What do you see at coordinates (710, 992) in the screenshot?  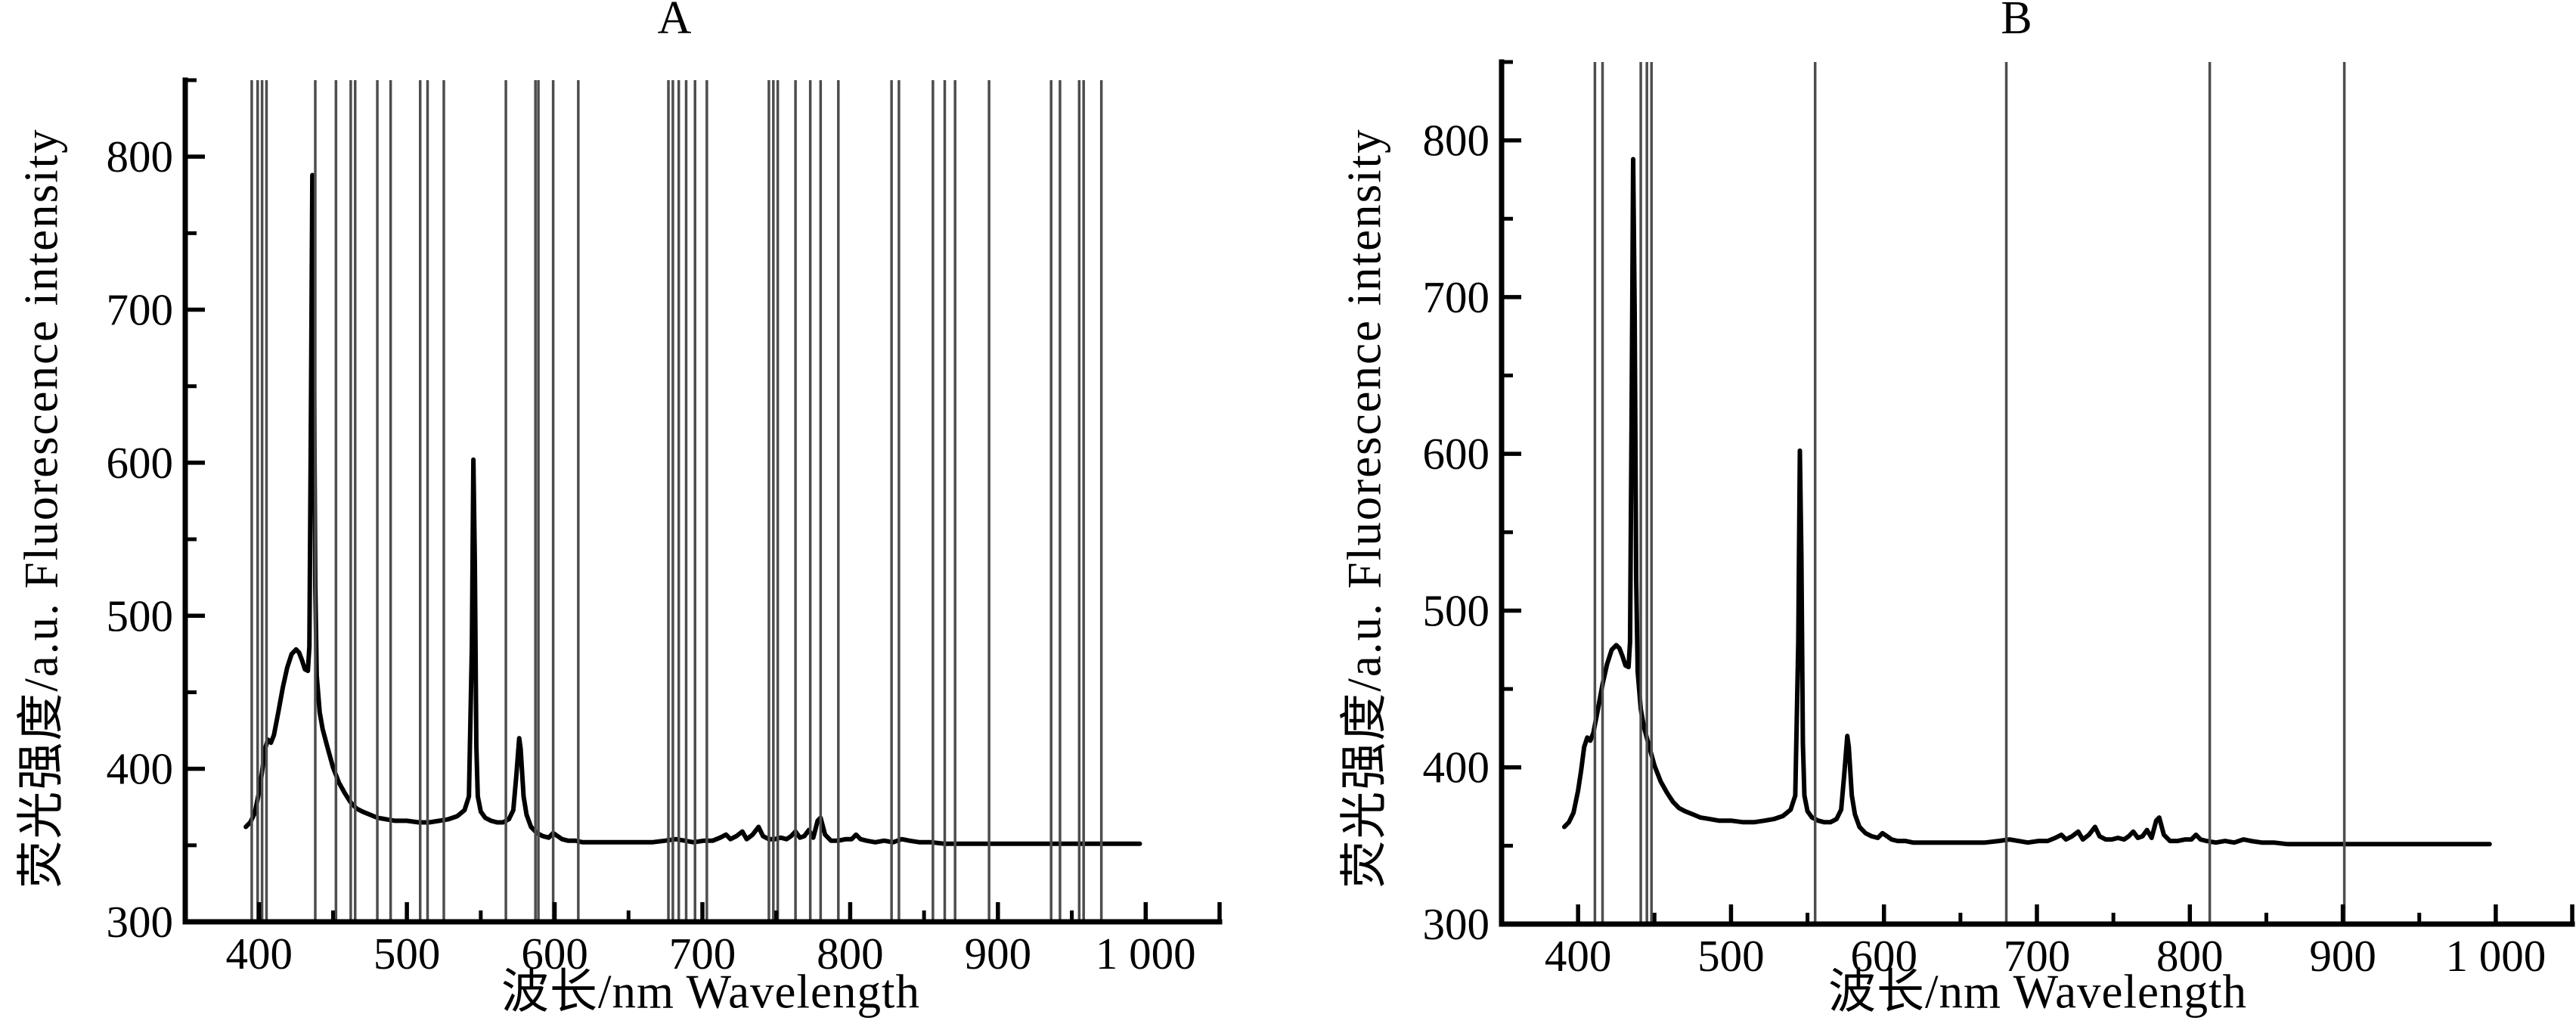 I see `chart-a-x-axis-title: 波长/nm Wavelength` at bounding box center [710, 992].